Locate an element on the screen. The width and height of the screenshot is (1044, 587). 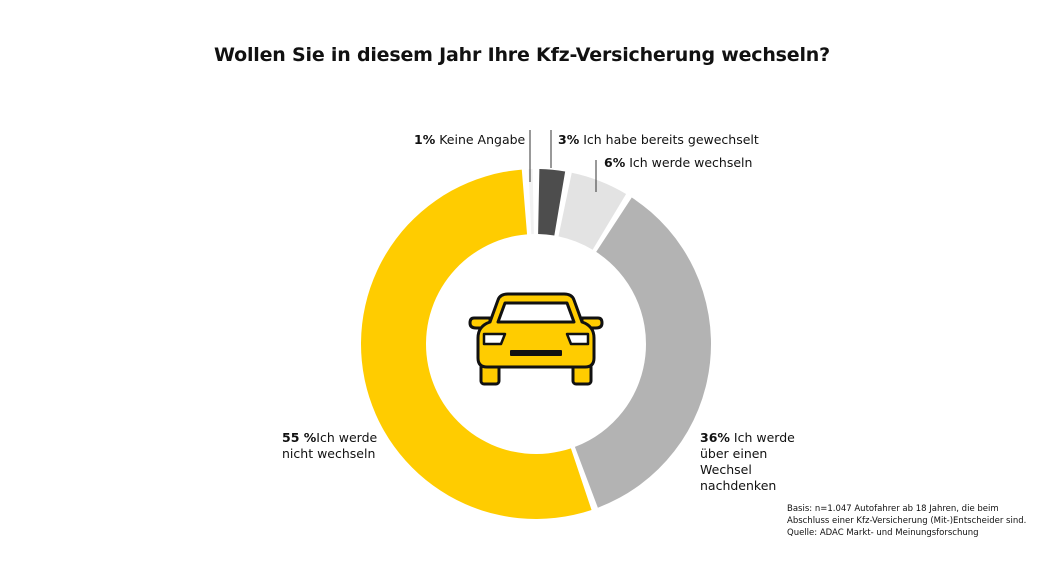
slice-pct: 3% is located at coordinates (569, 139).